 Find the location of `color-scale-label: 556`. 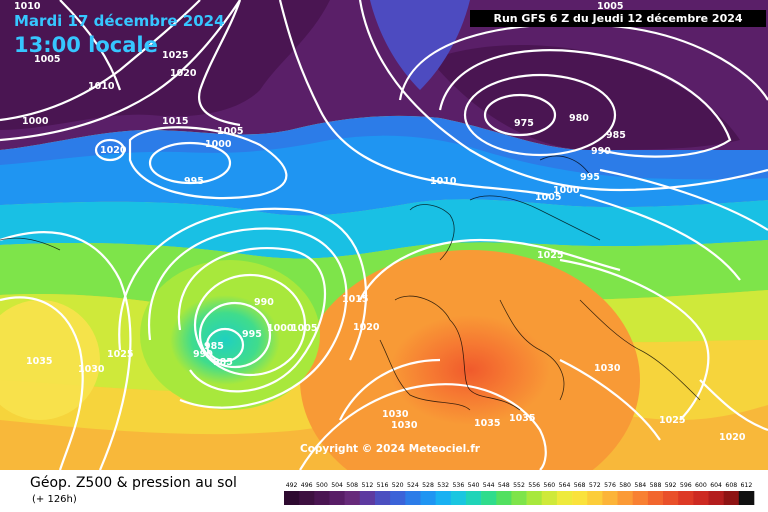

color-scale-label: 556 is located at coordinates (534, 485).